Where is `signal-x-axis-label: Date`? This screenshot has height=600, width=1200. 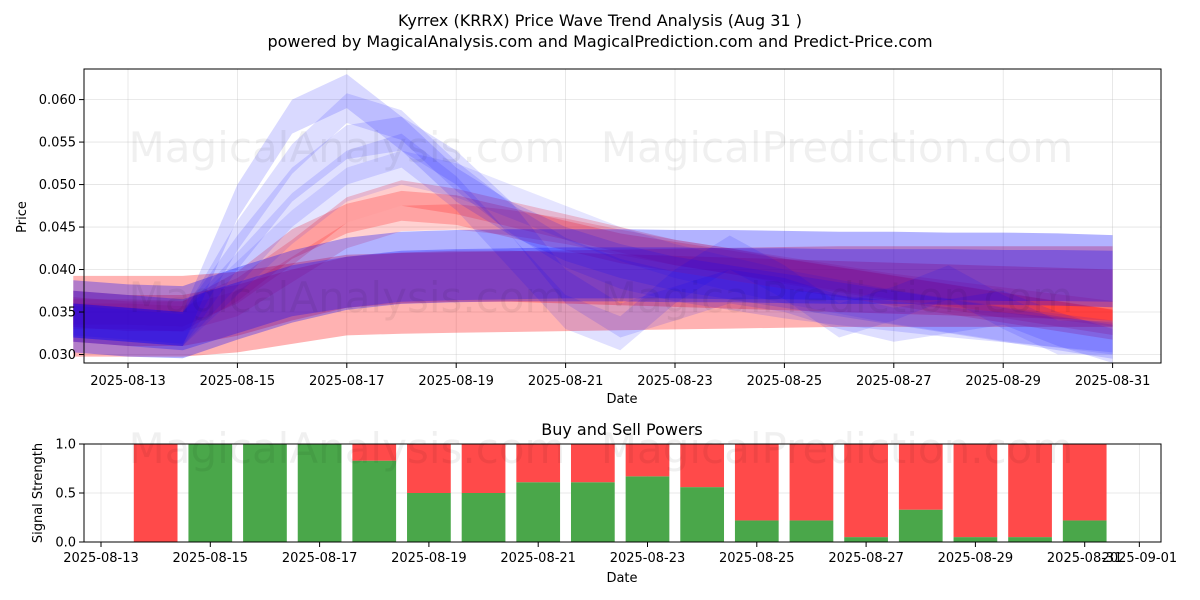
signal-x-axis-label: Date is located at coordinates (621, 578).